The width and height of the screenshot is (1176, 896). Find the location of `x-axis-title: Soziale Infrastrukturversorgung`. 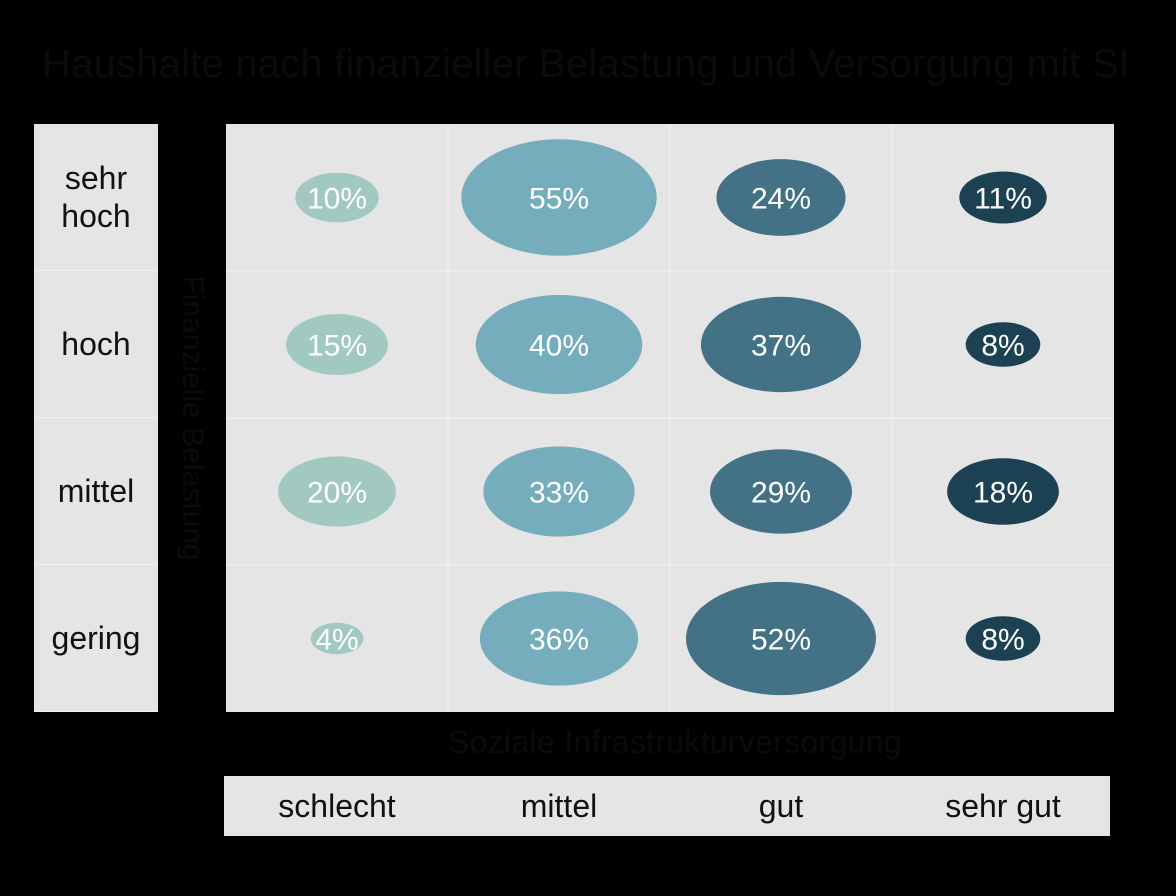

x-axis-title: Soziale Infrastrukturversorgung is located at coordinates (675, 742).